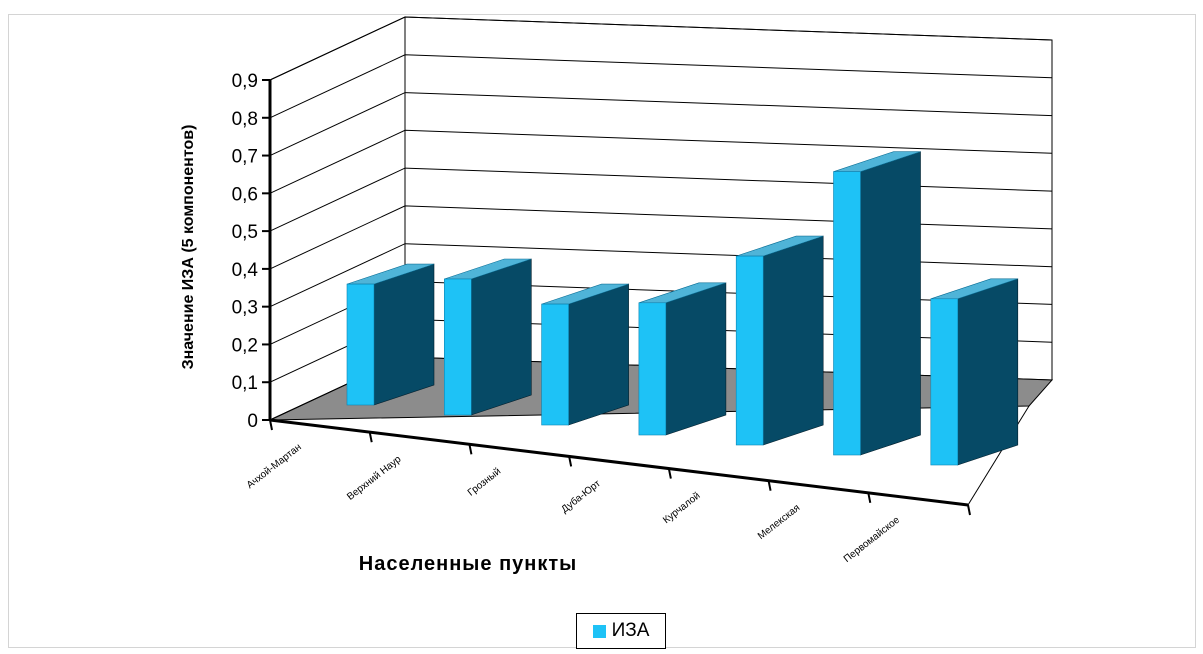  What do you see at coordinates (484, 482) in the screenshot?
I see `x-category-label: Грозный` at bounding box center [484, 482].